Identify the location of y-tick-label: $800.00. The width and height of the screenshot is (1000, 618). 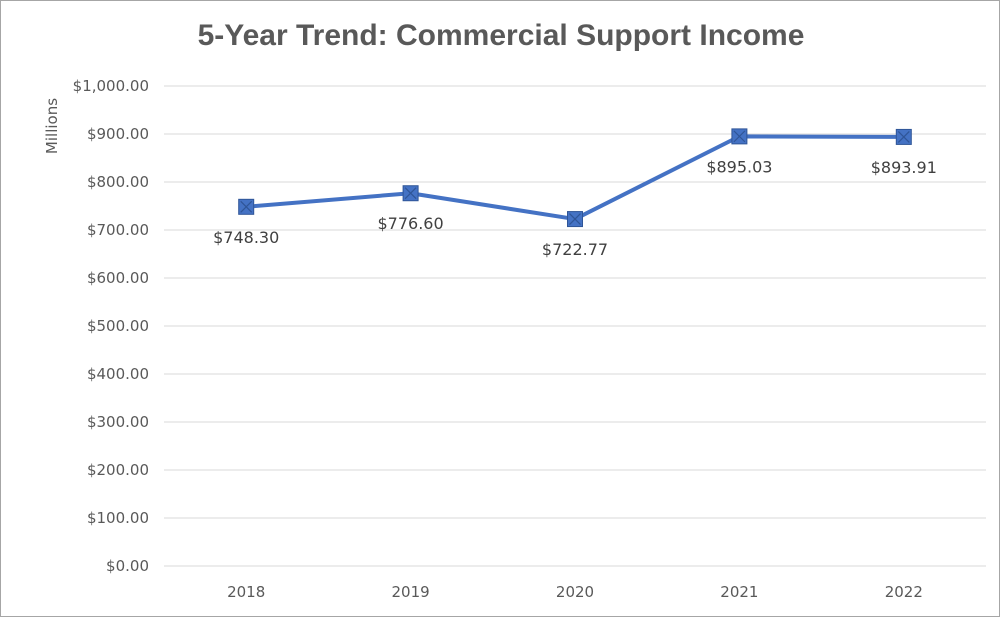
(118, 182).